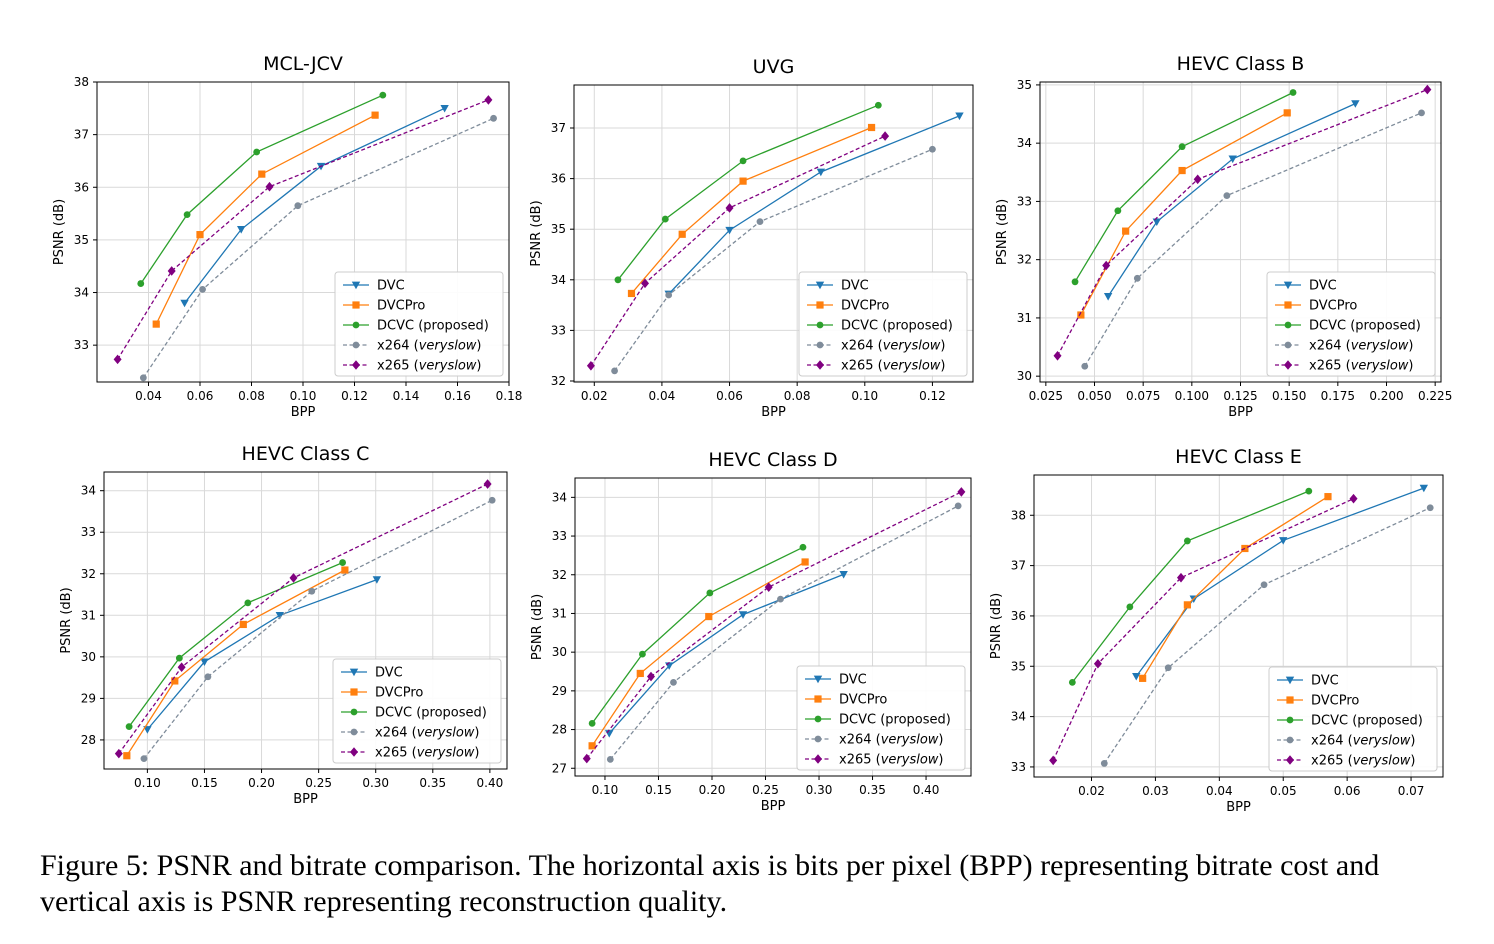 This screenshot has height=944, width=1494. Describe the element at coordinates (774, 67) in the screenshot. I see `chart-title: UVG` at that location.